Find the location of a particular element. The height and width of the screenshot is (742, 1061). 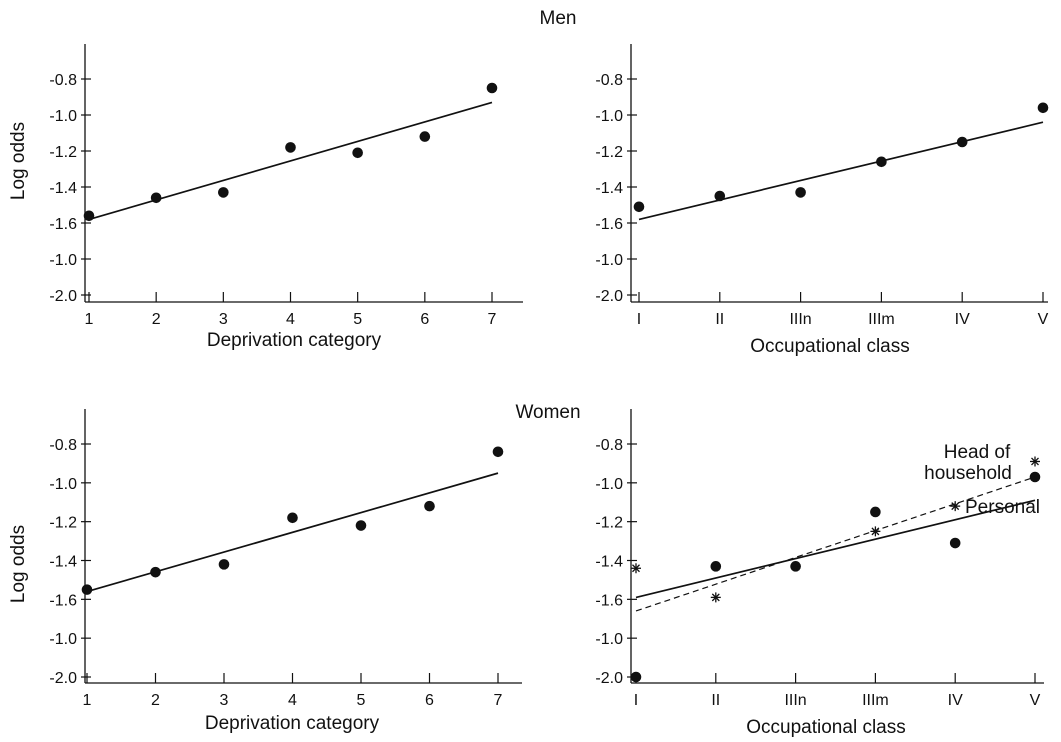

x-tick-label: 7 is located at coordinates (498, 700).